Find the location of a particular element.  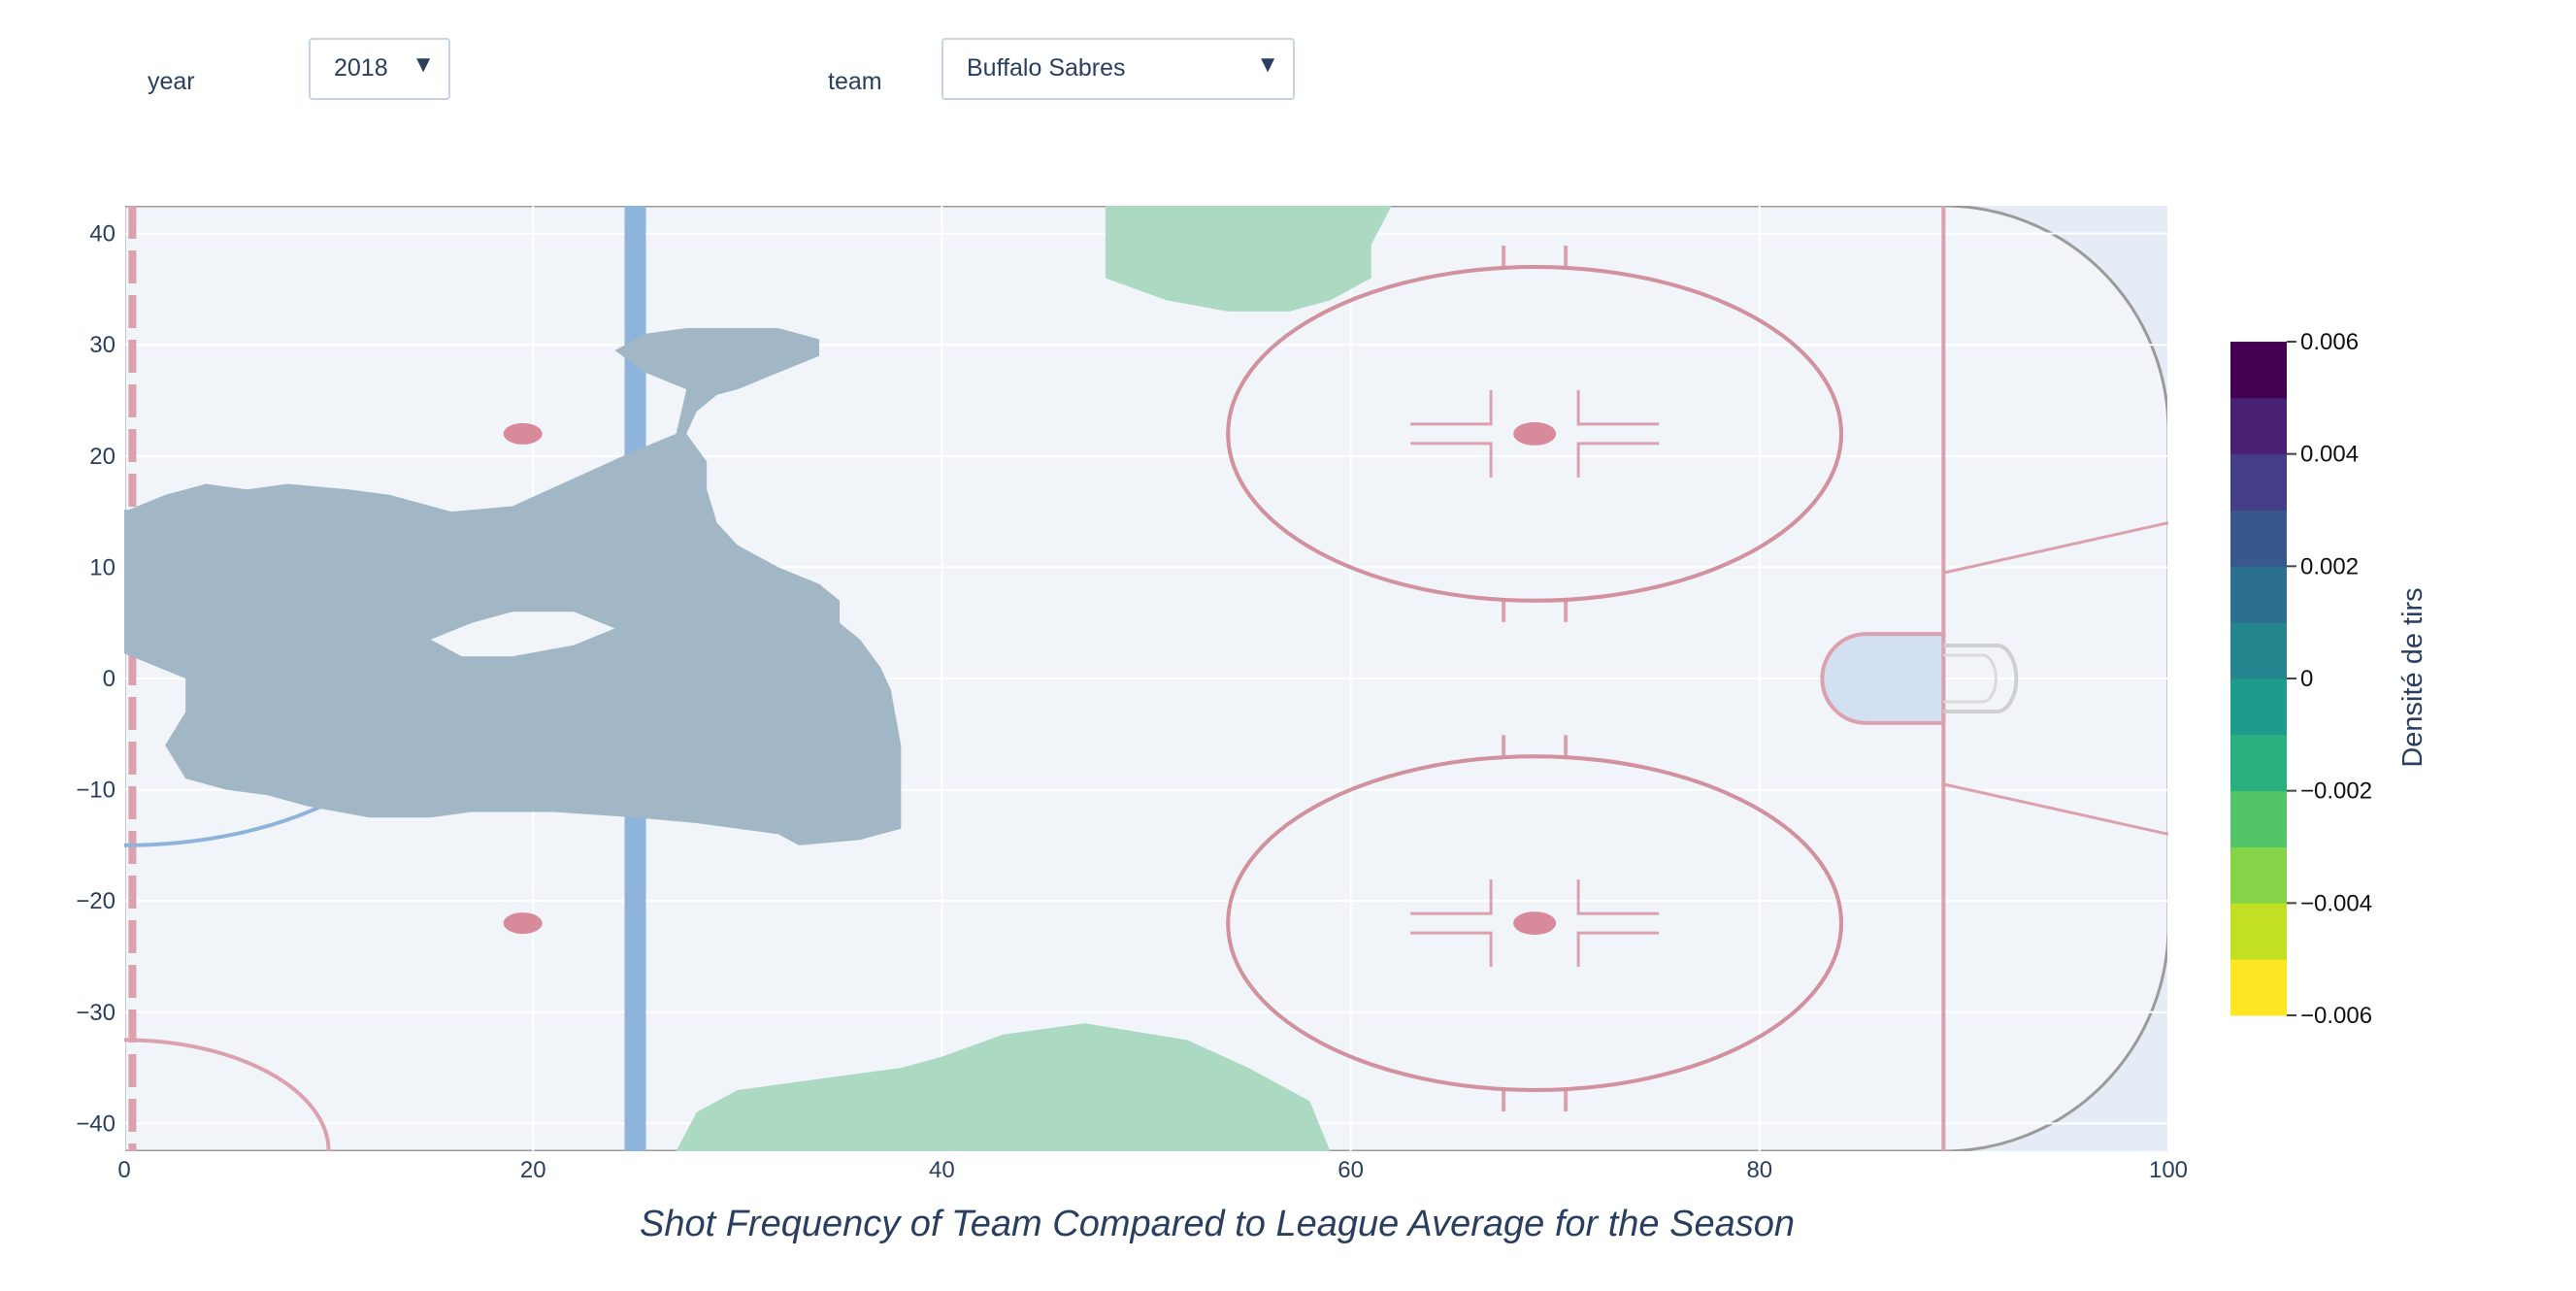

year-dropdown: 2018 ▼ is located at coordinates (379, 69).